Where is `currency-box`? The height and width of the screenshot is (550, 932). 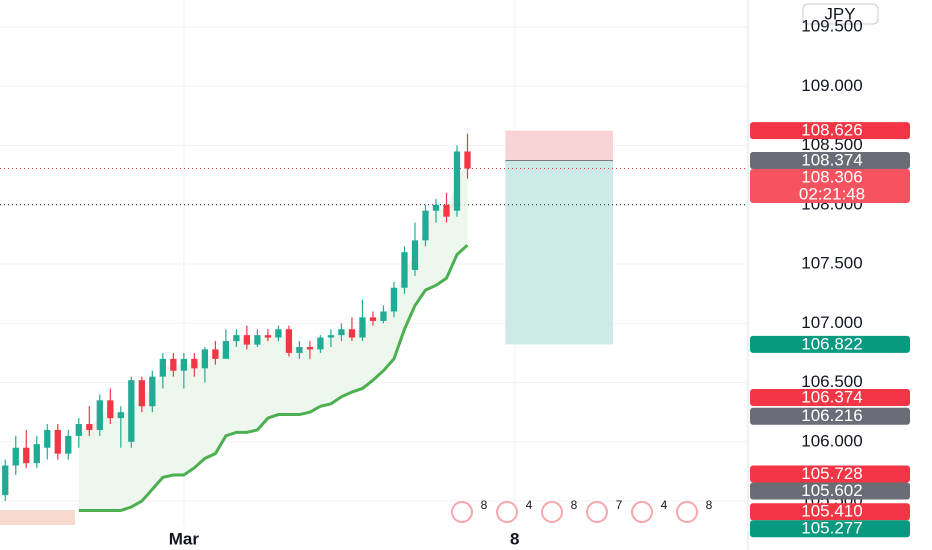
currency-box is located at coordinates (840, 14).